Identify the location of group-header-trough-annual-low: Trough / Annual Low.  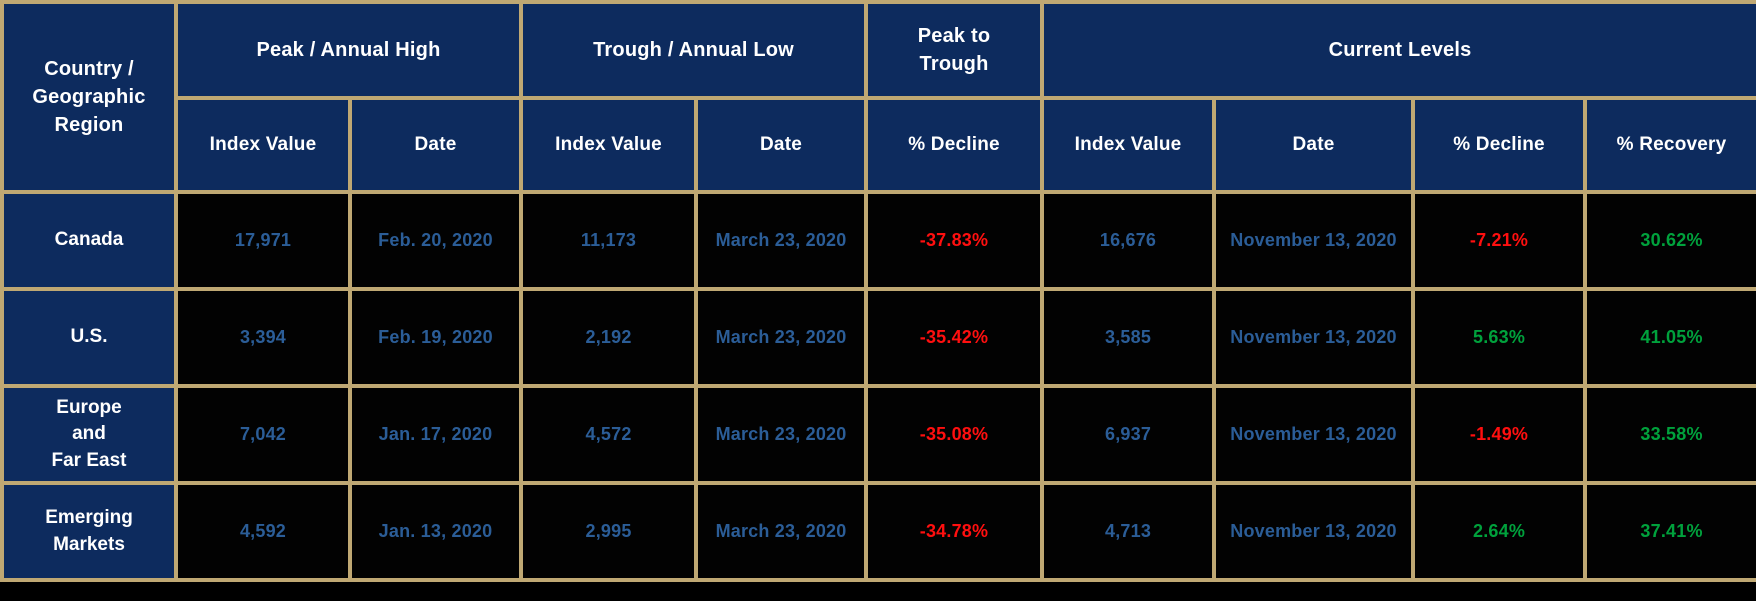
(694, 50).